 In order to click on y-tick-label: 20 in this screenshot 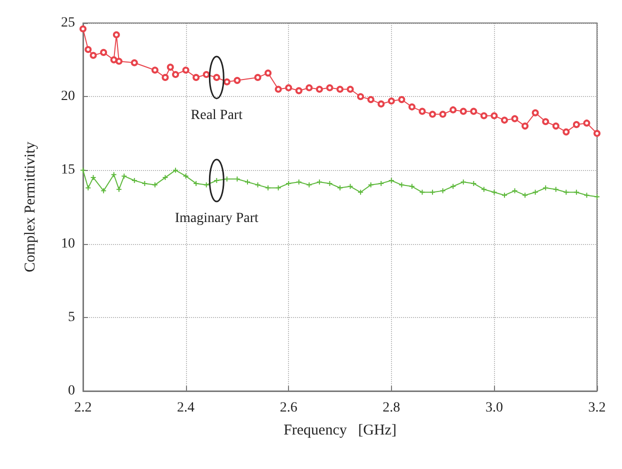, I will do `click(68, 96)`.